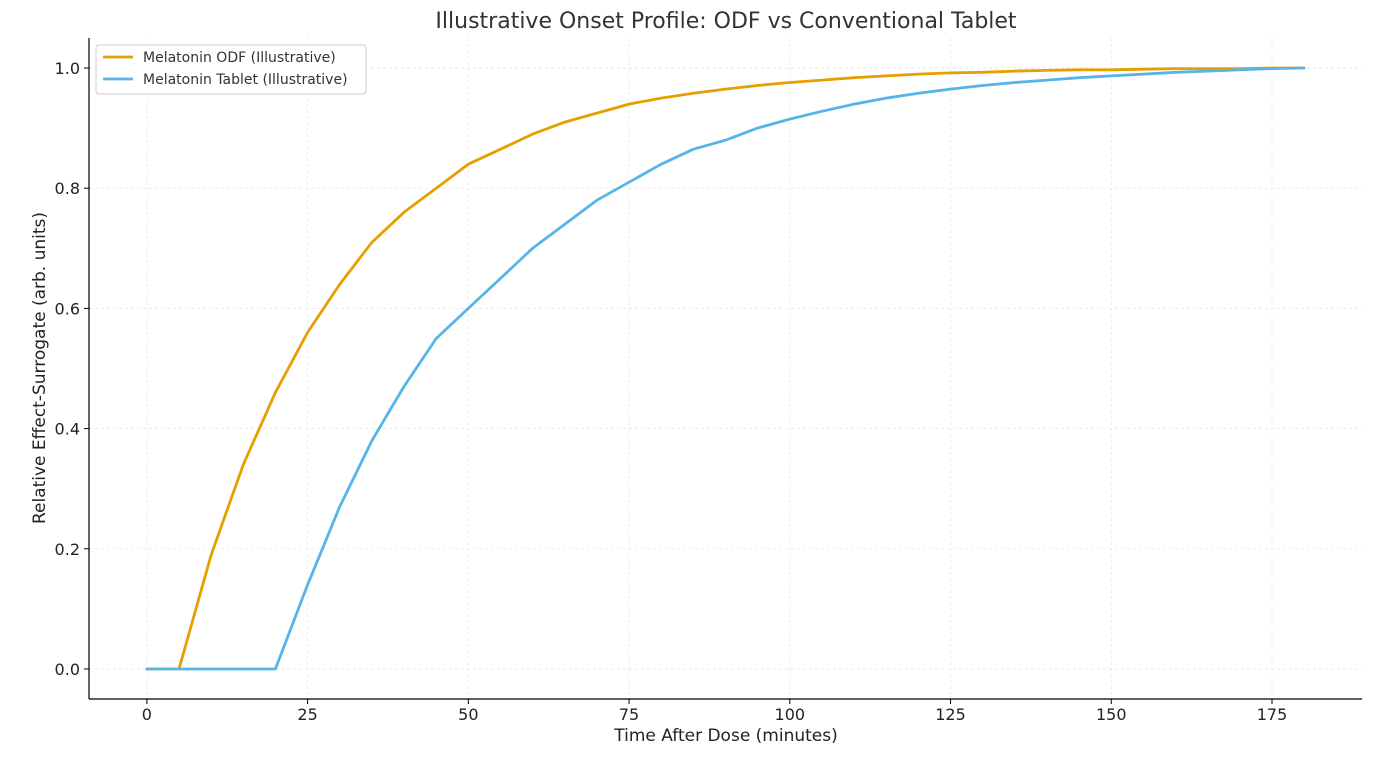  I want to click on x-tick-label: 75, so click(629, 714).